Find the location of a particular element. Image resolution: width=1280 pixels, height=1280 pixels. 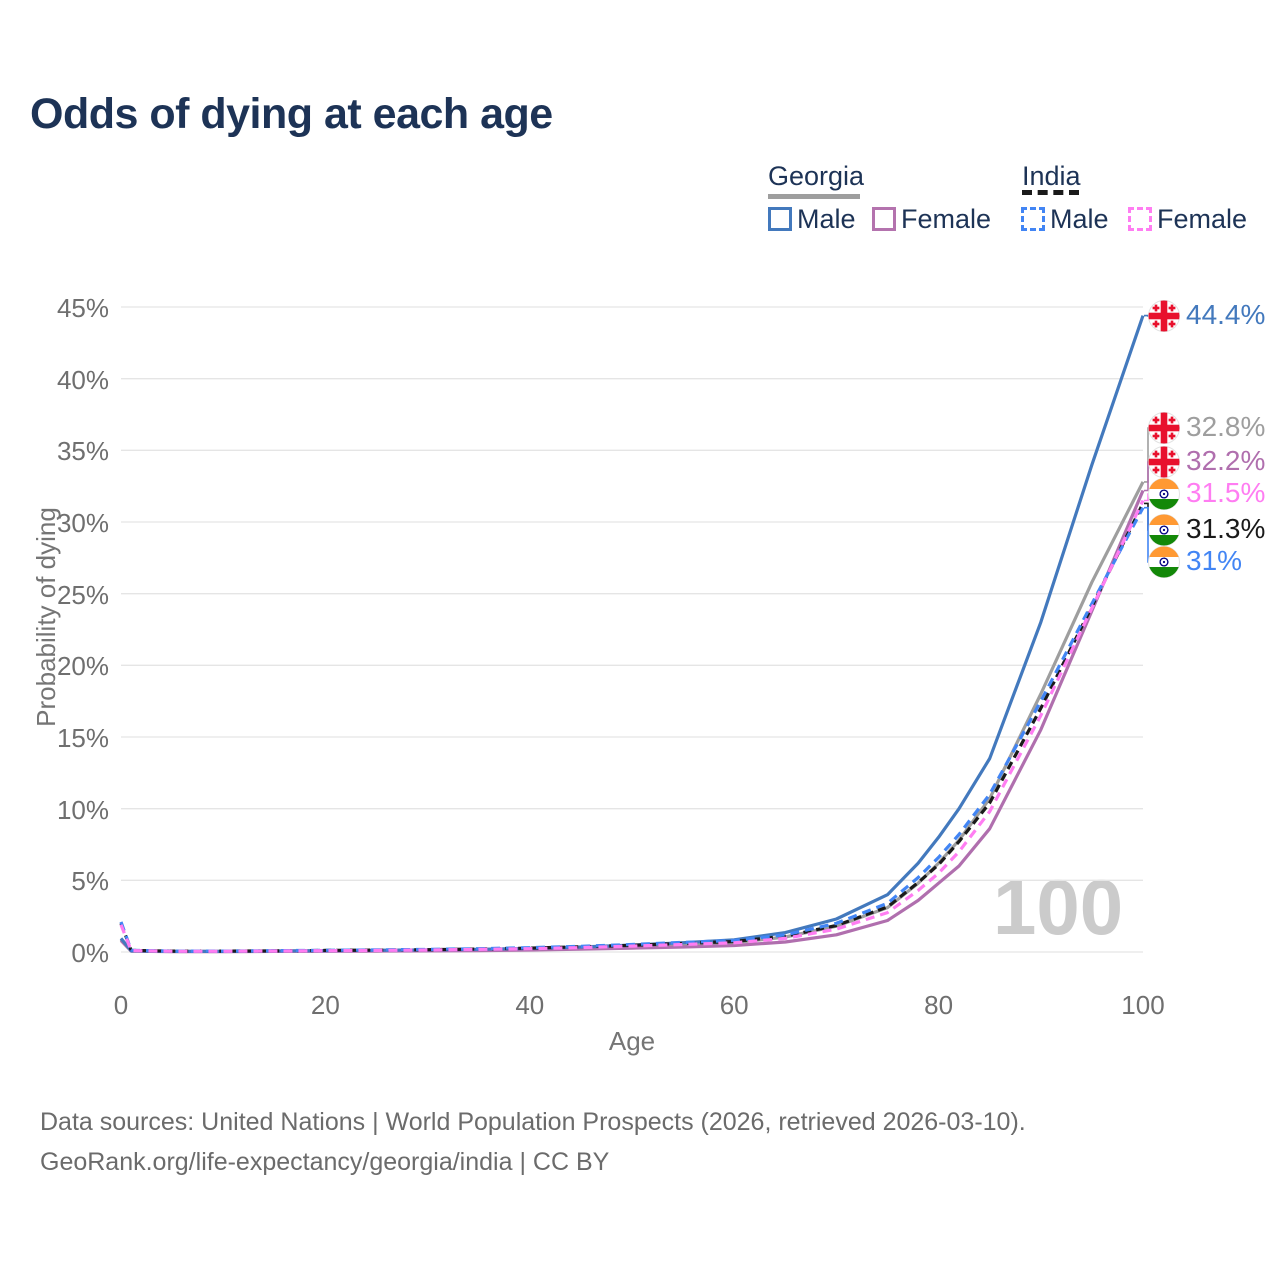

legend-label-georgia-male: Male is located at coordinates (826, 219).